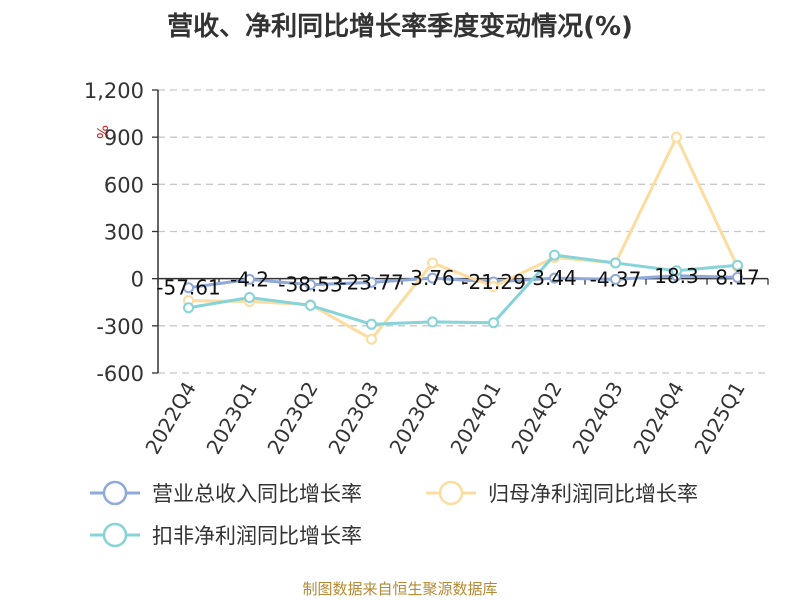 The image size is (800, 600). Describe the element at coordinates (170, 418) in the screenshot. I see `x-tick-label: 2022Q4` at that location.